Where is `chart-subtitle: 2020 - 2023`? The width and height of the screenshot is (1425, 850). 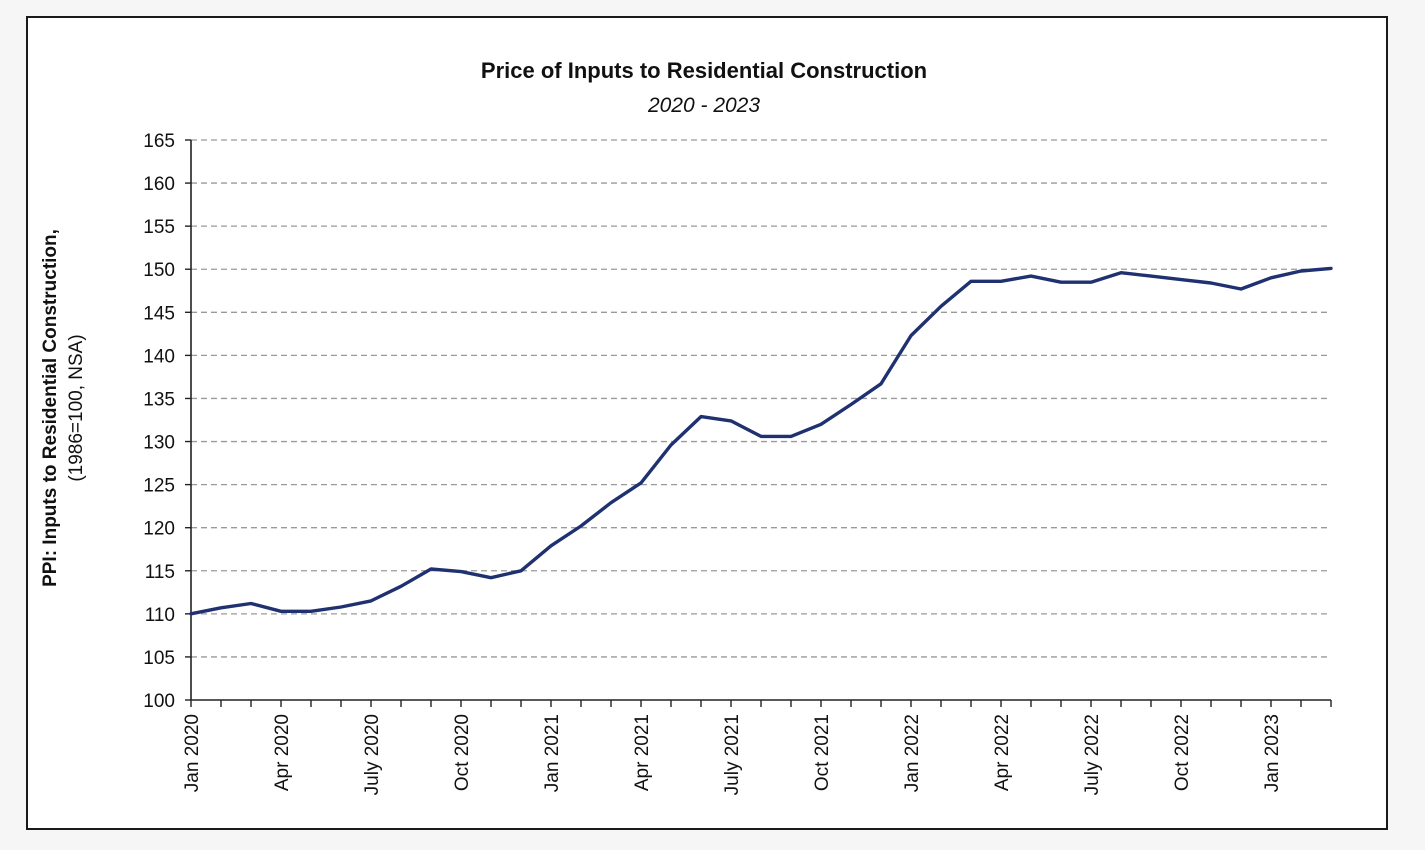 chart-subtitle: 2020 - 2023 is located at coordinates (703, 105).